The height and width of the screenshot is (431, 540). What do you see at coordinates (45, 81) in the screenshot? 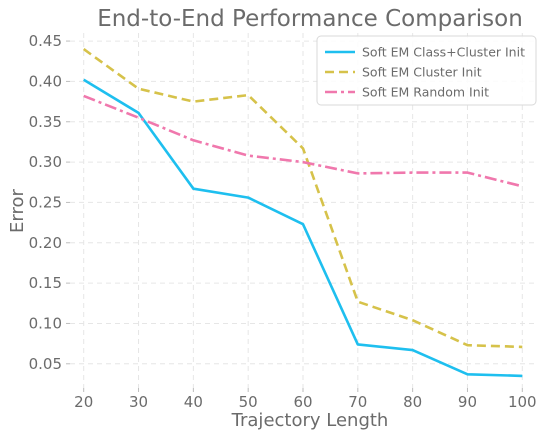
I see `y-tick-label: 0.40` at bounding box center [45, 81].